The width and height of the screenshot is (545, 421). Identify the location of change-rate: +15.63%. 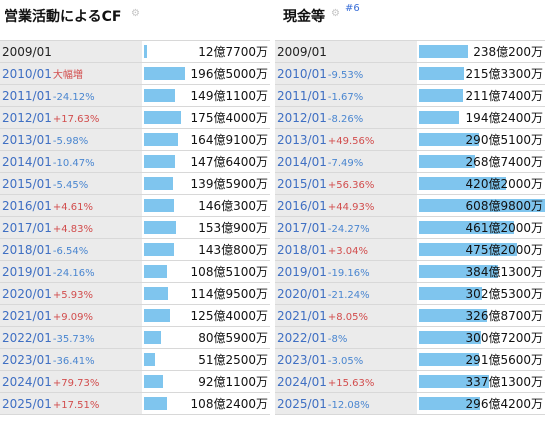
(351, 383).